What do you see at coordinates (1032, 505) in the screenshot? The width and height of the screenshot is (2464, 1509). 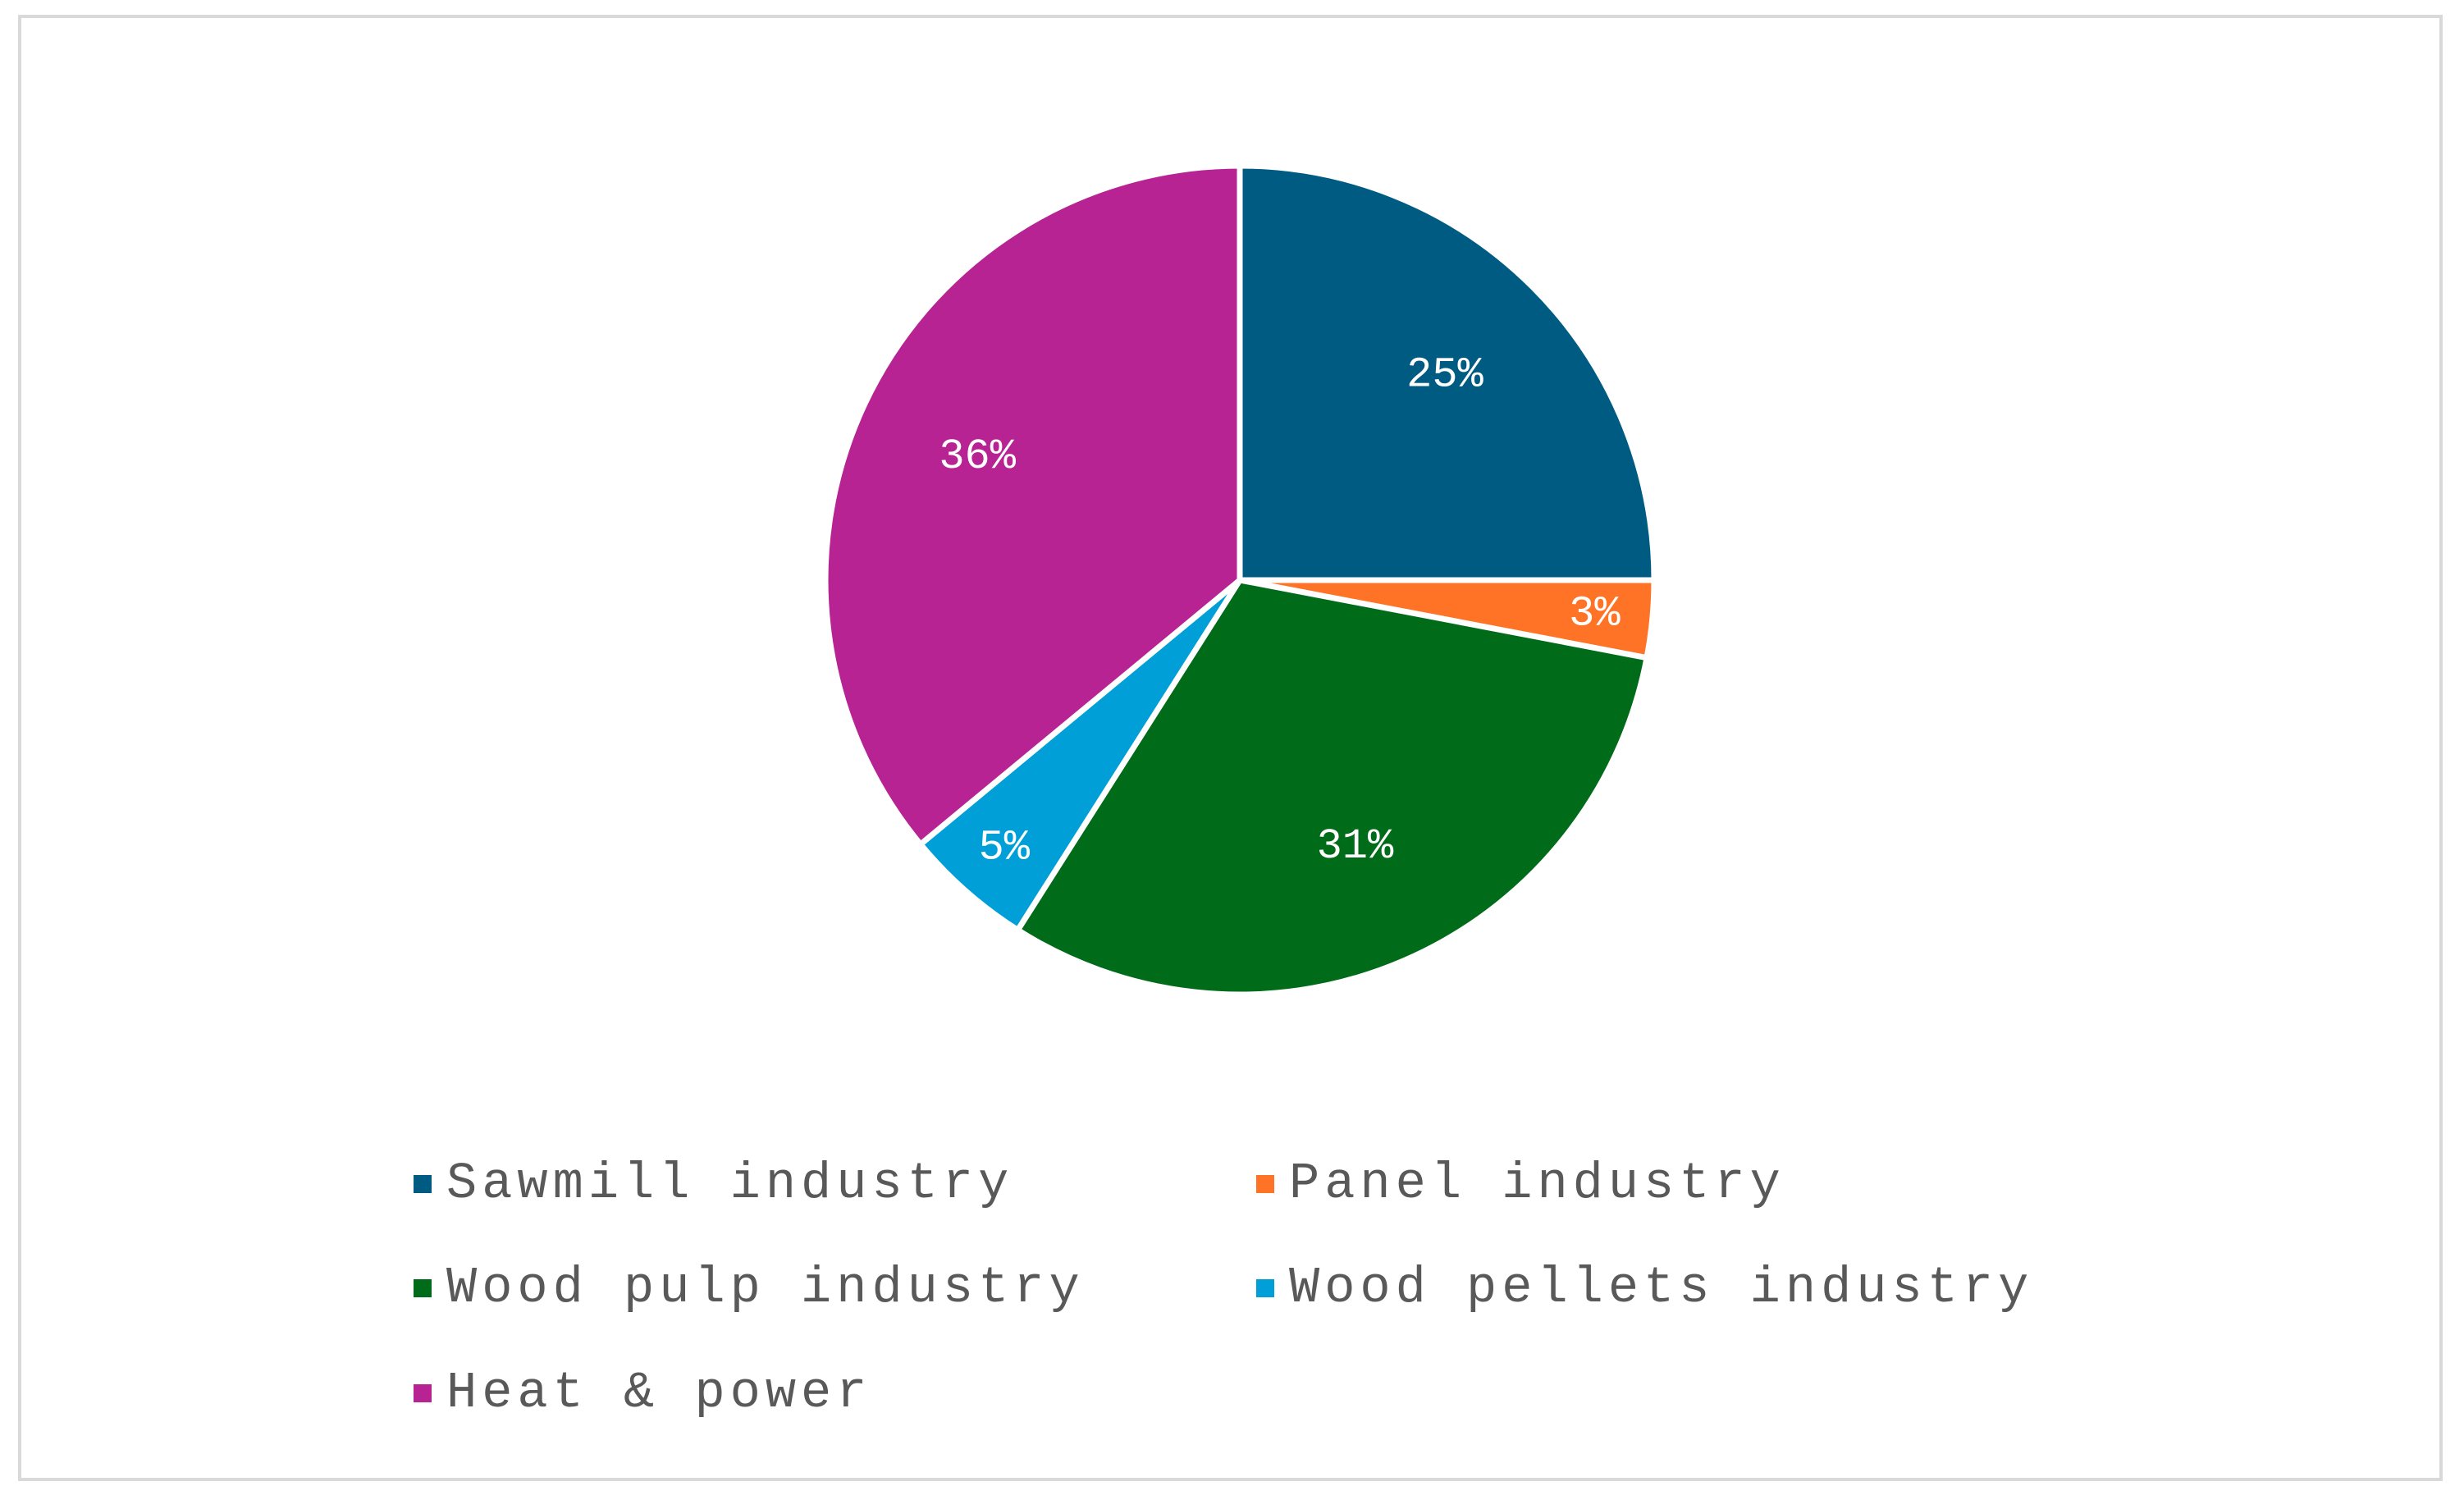 I see `pie-slice-heat-power` at bounding box center [1032, 505].